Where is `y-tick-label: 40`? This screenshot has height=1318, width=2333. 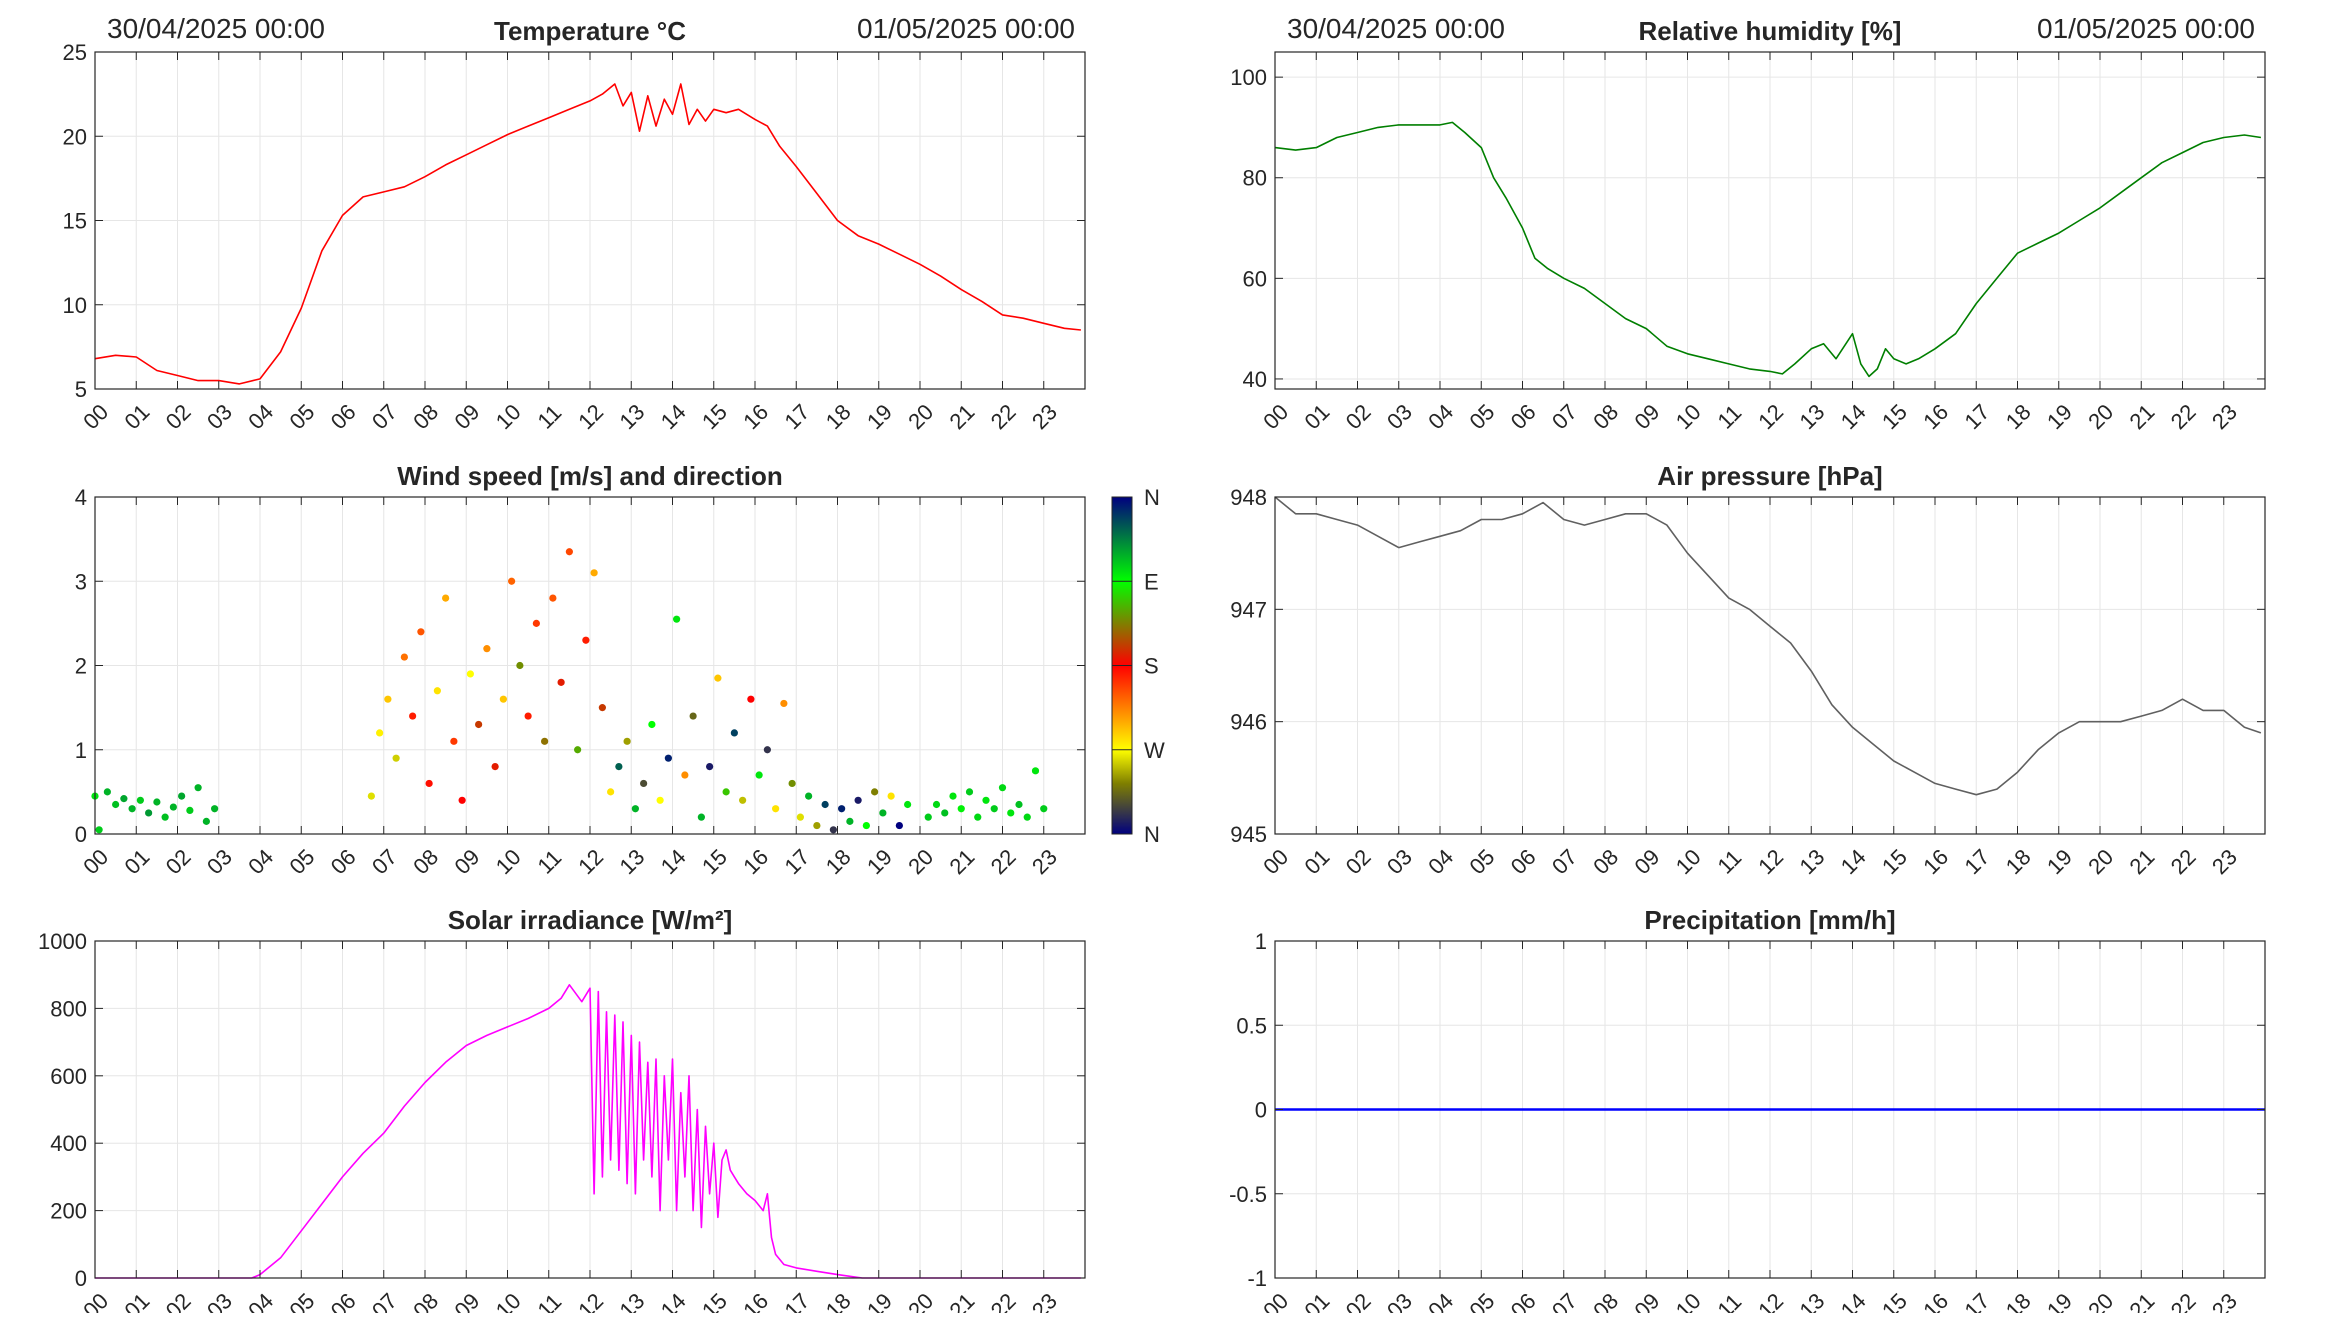 y-tick-label: 40 is located at coordinates (1255, 379).